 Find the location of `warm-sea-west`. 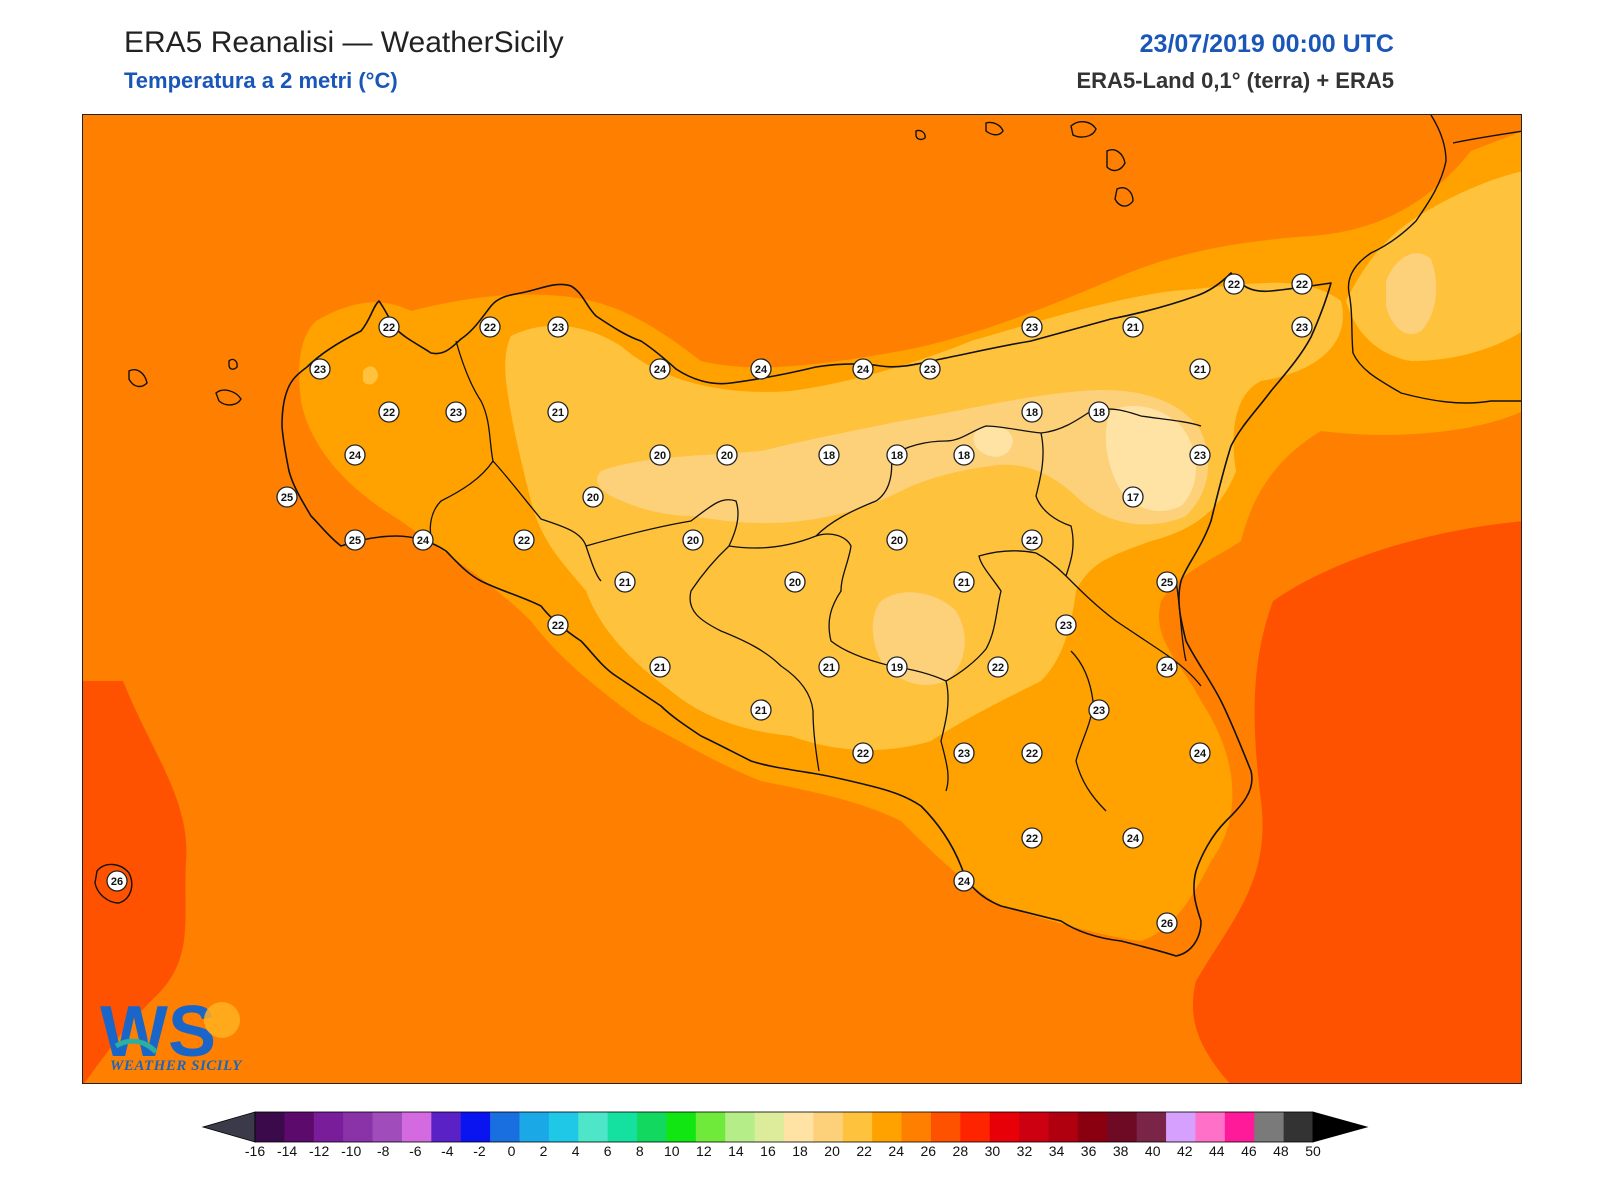

warm-sea-west is located at coordinates (135, 882).